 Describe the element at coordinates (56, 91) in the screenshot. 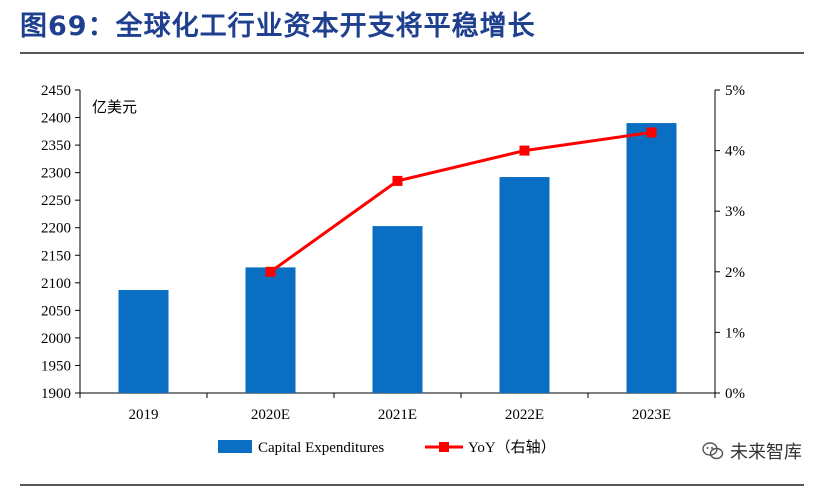

I see `left-tick-label: 2450` at that location.